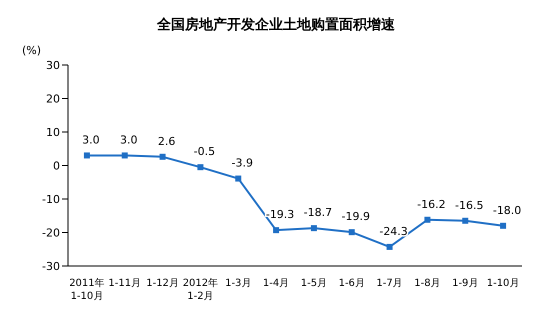 The height and width of the screenshot is (320, 554). Describe the element at coordinates (503, 283) in the screenshot. I see `x-tick-label: 1-10月` at that location.